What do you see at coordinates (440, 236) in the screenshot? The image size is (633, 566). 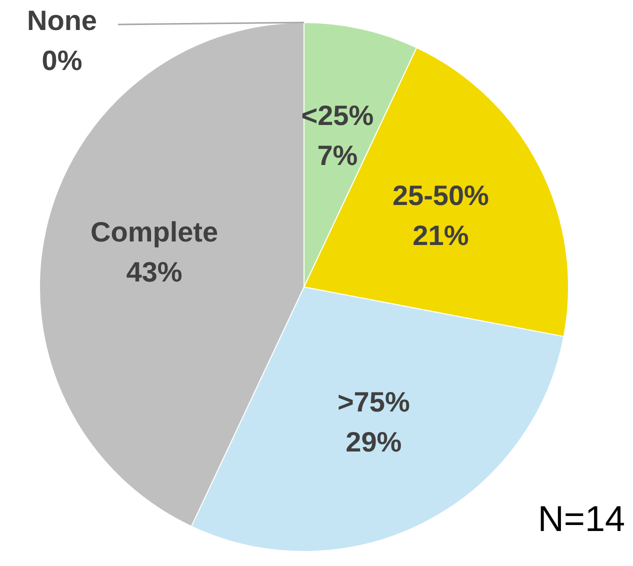 I see `data-label: 21%` at bounding box center [440, 236].